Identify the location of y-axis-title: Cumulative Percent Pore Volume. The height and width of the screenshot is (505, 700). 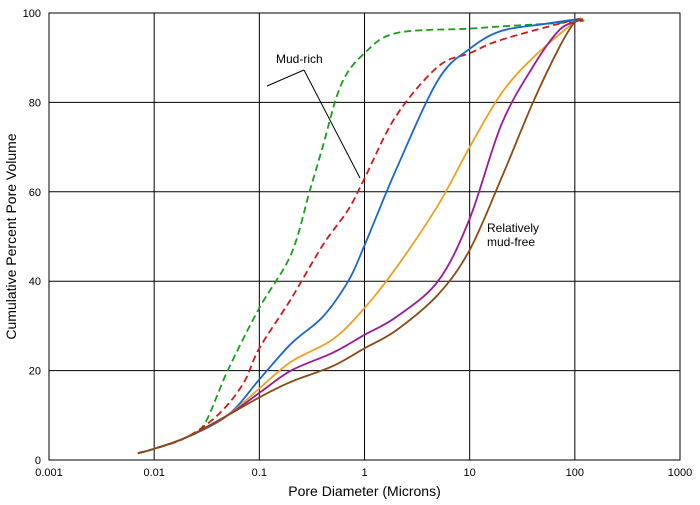
(11, 236).